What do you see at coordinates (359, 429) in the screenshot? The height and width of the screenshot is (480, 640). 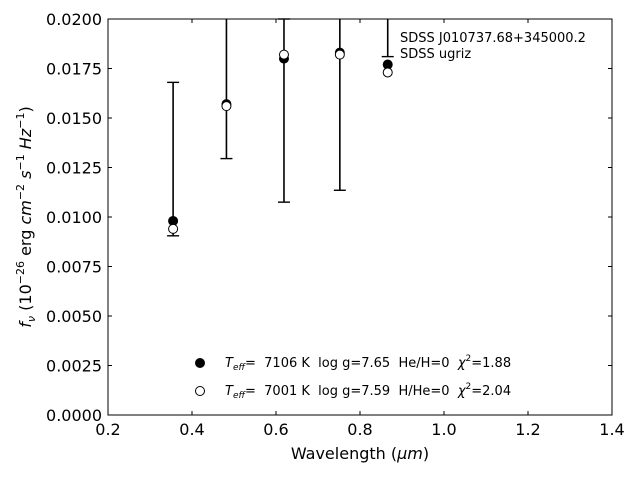 I see `x-tick-label: 0.8` at bounding box center [359, 429].